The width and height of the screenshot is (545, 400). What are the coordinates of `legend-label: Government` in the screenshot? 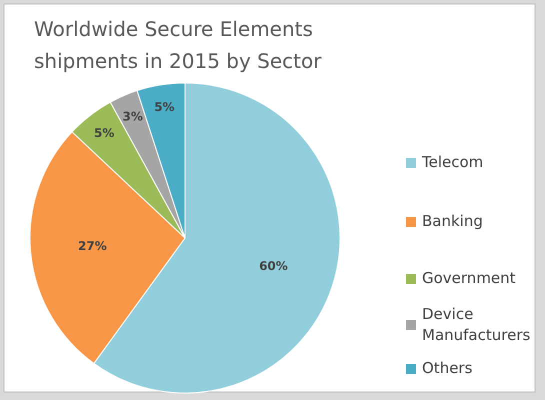 It's located at (469, 278).